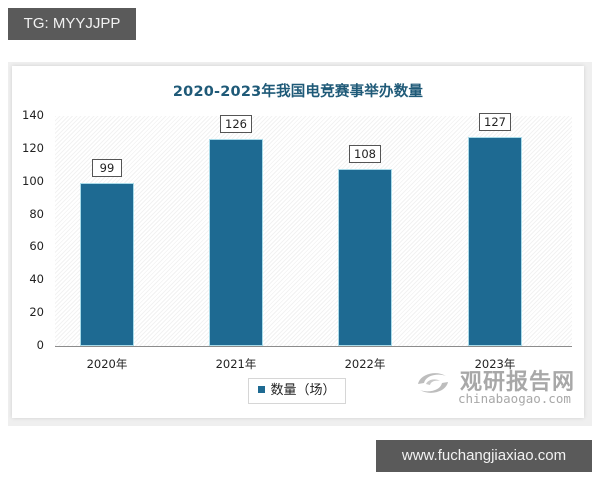 This screenshot has height=480, width=600. I want to click on chart-title: 2020-2023年我国电竞赛事举办数量, so click(298, 92).